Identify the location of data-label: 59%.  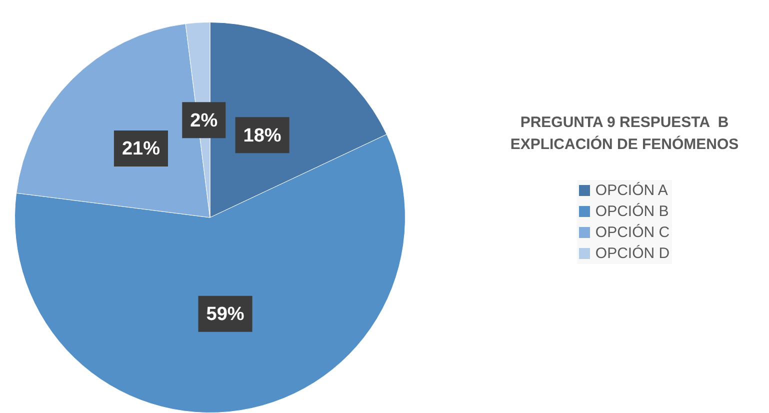
(225, 315).